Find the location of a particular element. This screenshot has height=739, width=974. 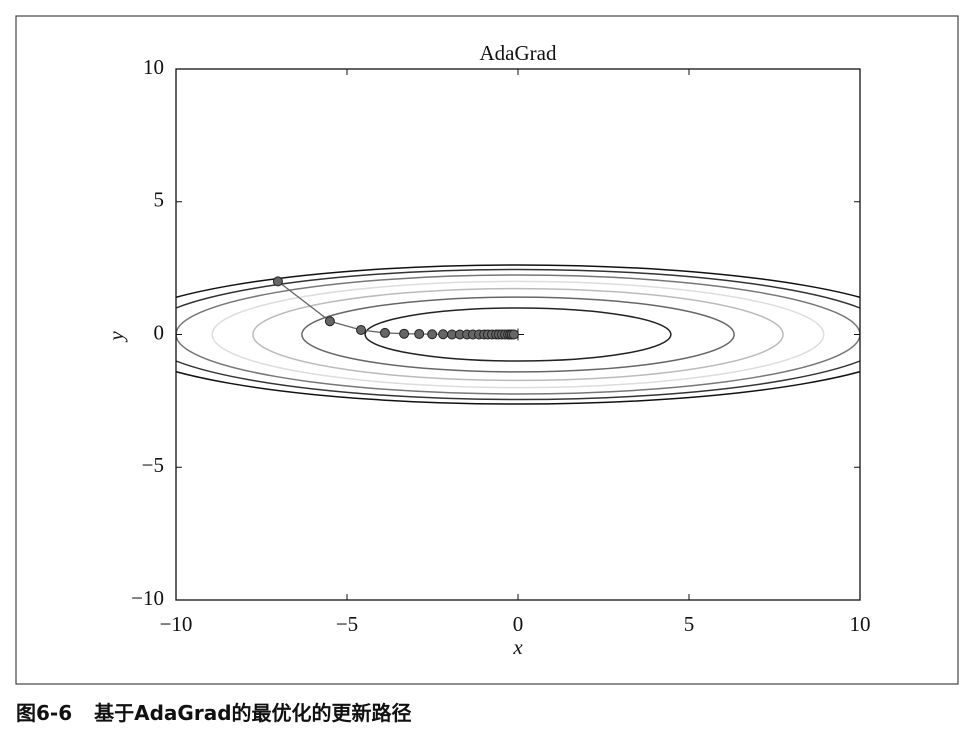

y-tick-label: −5 is located at coordinates (153, 465).